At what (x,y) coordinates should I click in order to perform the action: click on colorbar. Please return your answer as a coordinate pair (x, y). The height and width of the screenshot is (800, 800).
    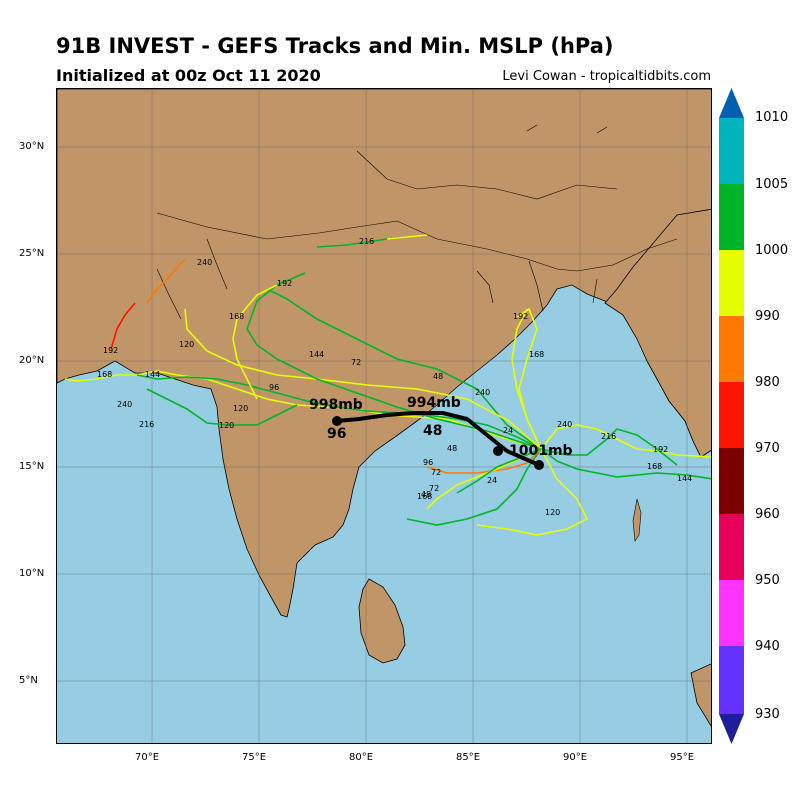
    Looking at the image, I should click on (731, 416).